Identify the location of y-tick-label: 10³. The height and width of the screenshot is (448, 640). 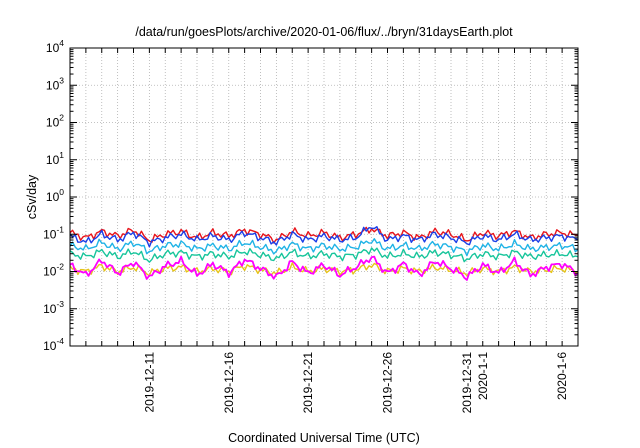
(55, 83).